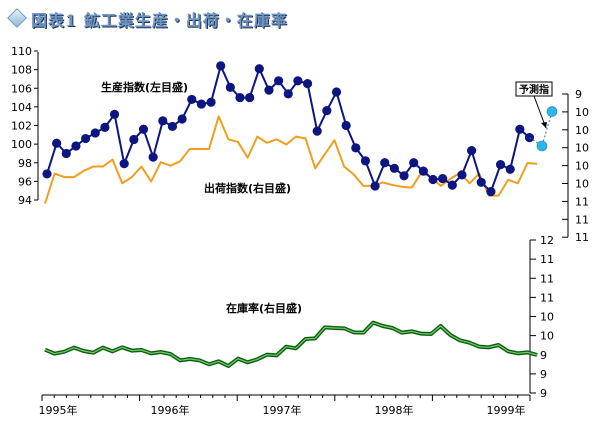  I want to click on chart-header: 図表1 鉱工業生産・出荷・在庫率, so click(300, 18).